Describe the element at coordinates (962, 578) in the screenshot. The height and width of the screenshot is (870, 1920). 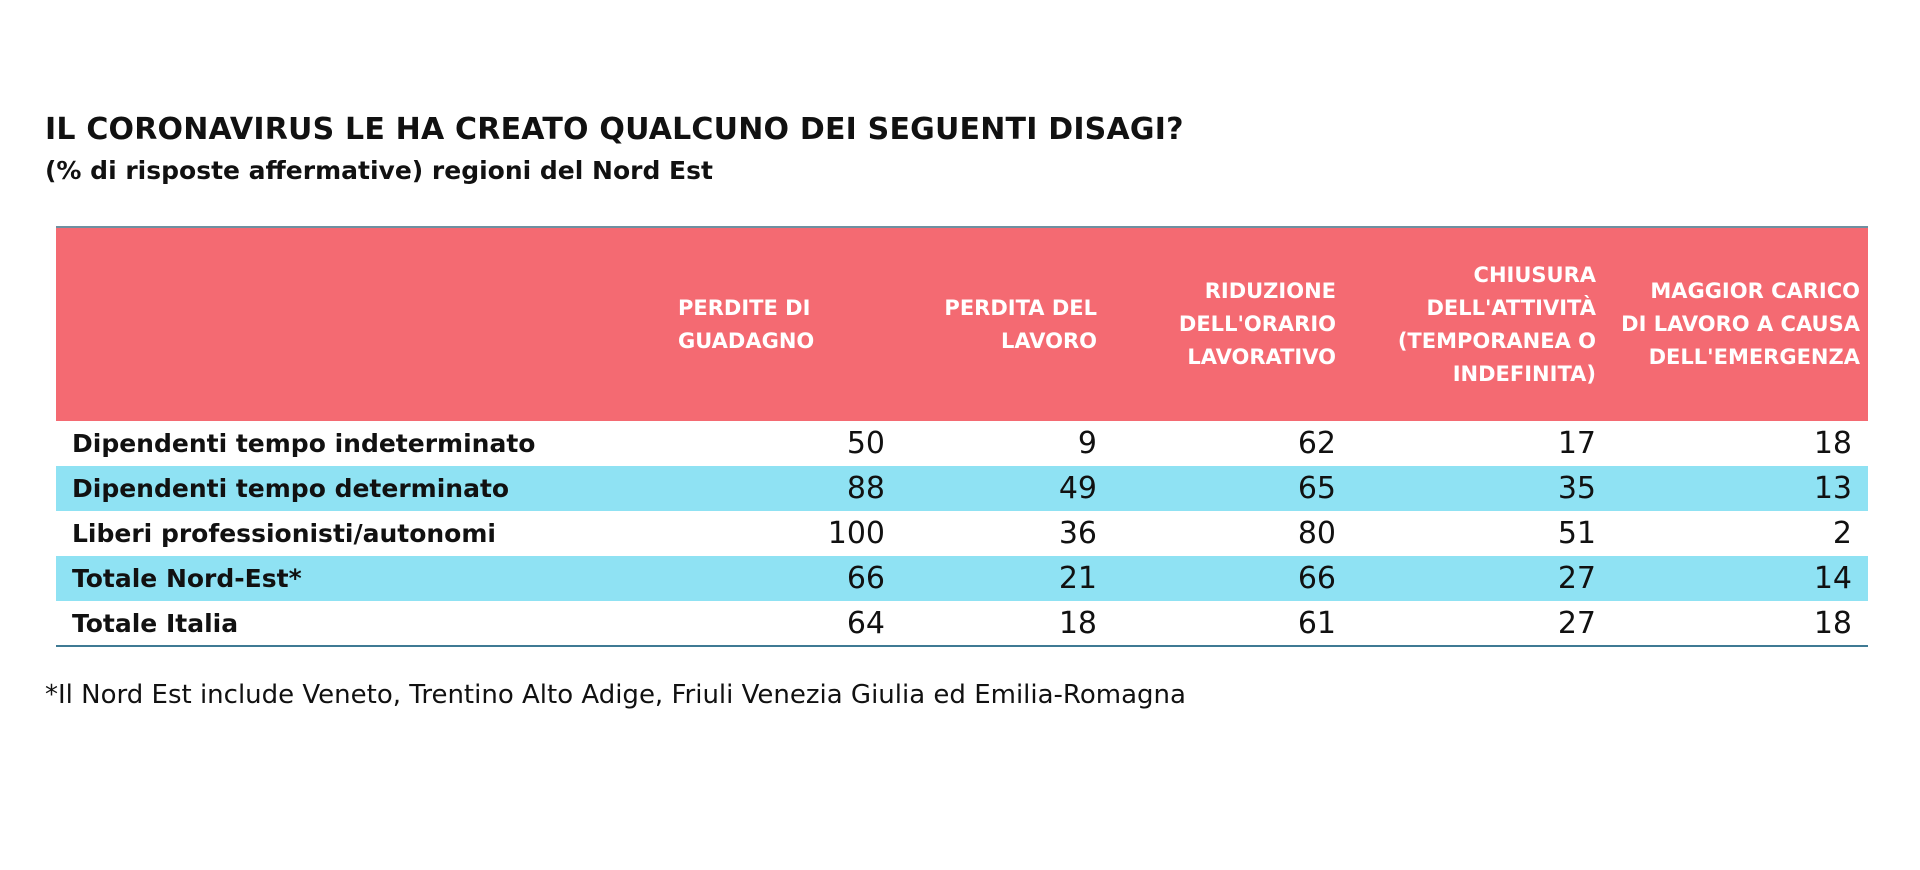
I see `table-row: Totale Nord-Est* 66 21 66 27 14` at that location.